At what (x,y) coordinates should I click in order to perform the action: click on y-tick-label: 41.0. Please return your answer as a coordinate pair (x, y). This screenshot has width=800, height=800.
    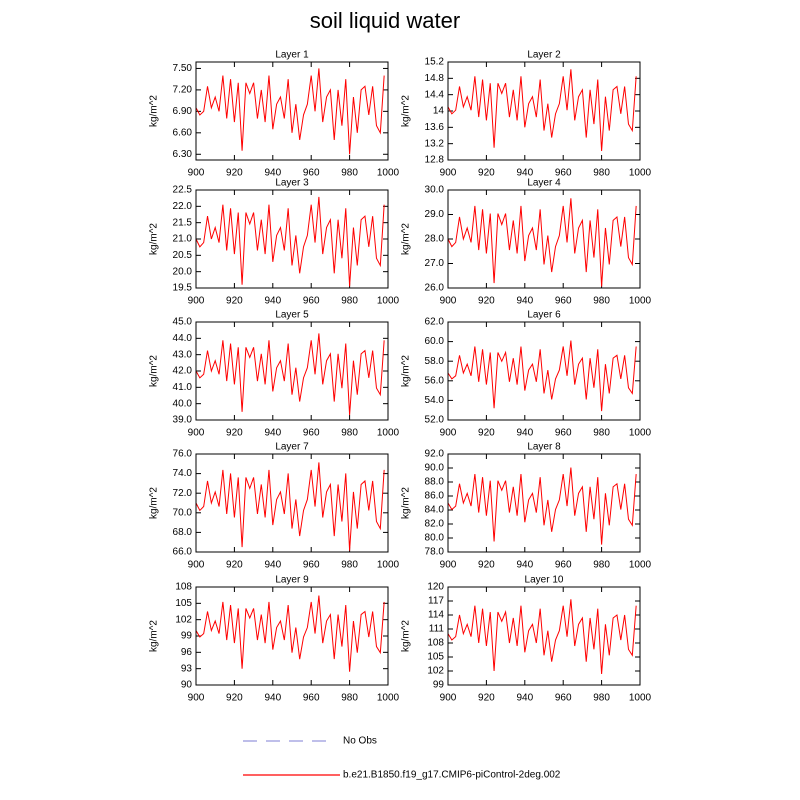
    Looking at the image, I should click on (183, 387).